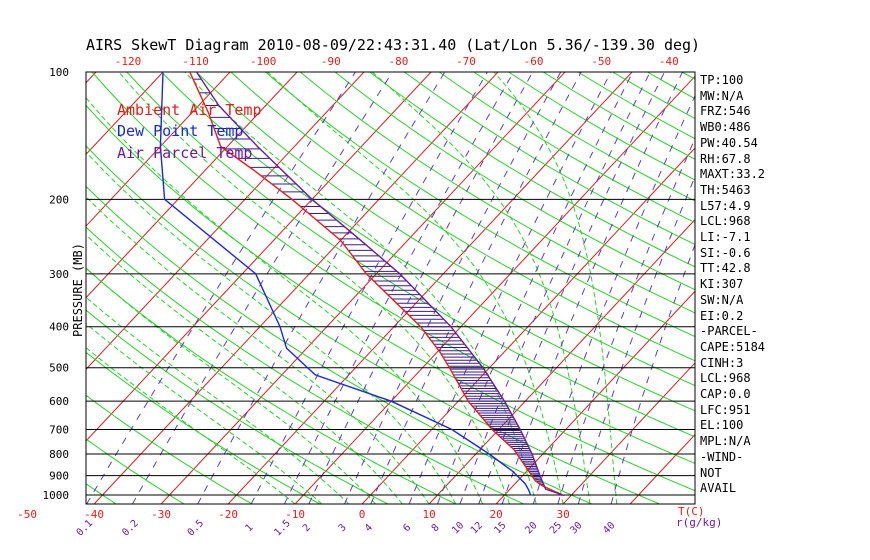 This screenshot has height=560, width=870. I want to click on statistic-item: EI:0.2, so click(722, 315).